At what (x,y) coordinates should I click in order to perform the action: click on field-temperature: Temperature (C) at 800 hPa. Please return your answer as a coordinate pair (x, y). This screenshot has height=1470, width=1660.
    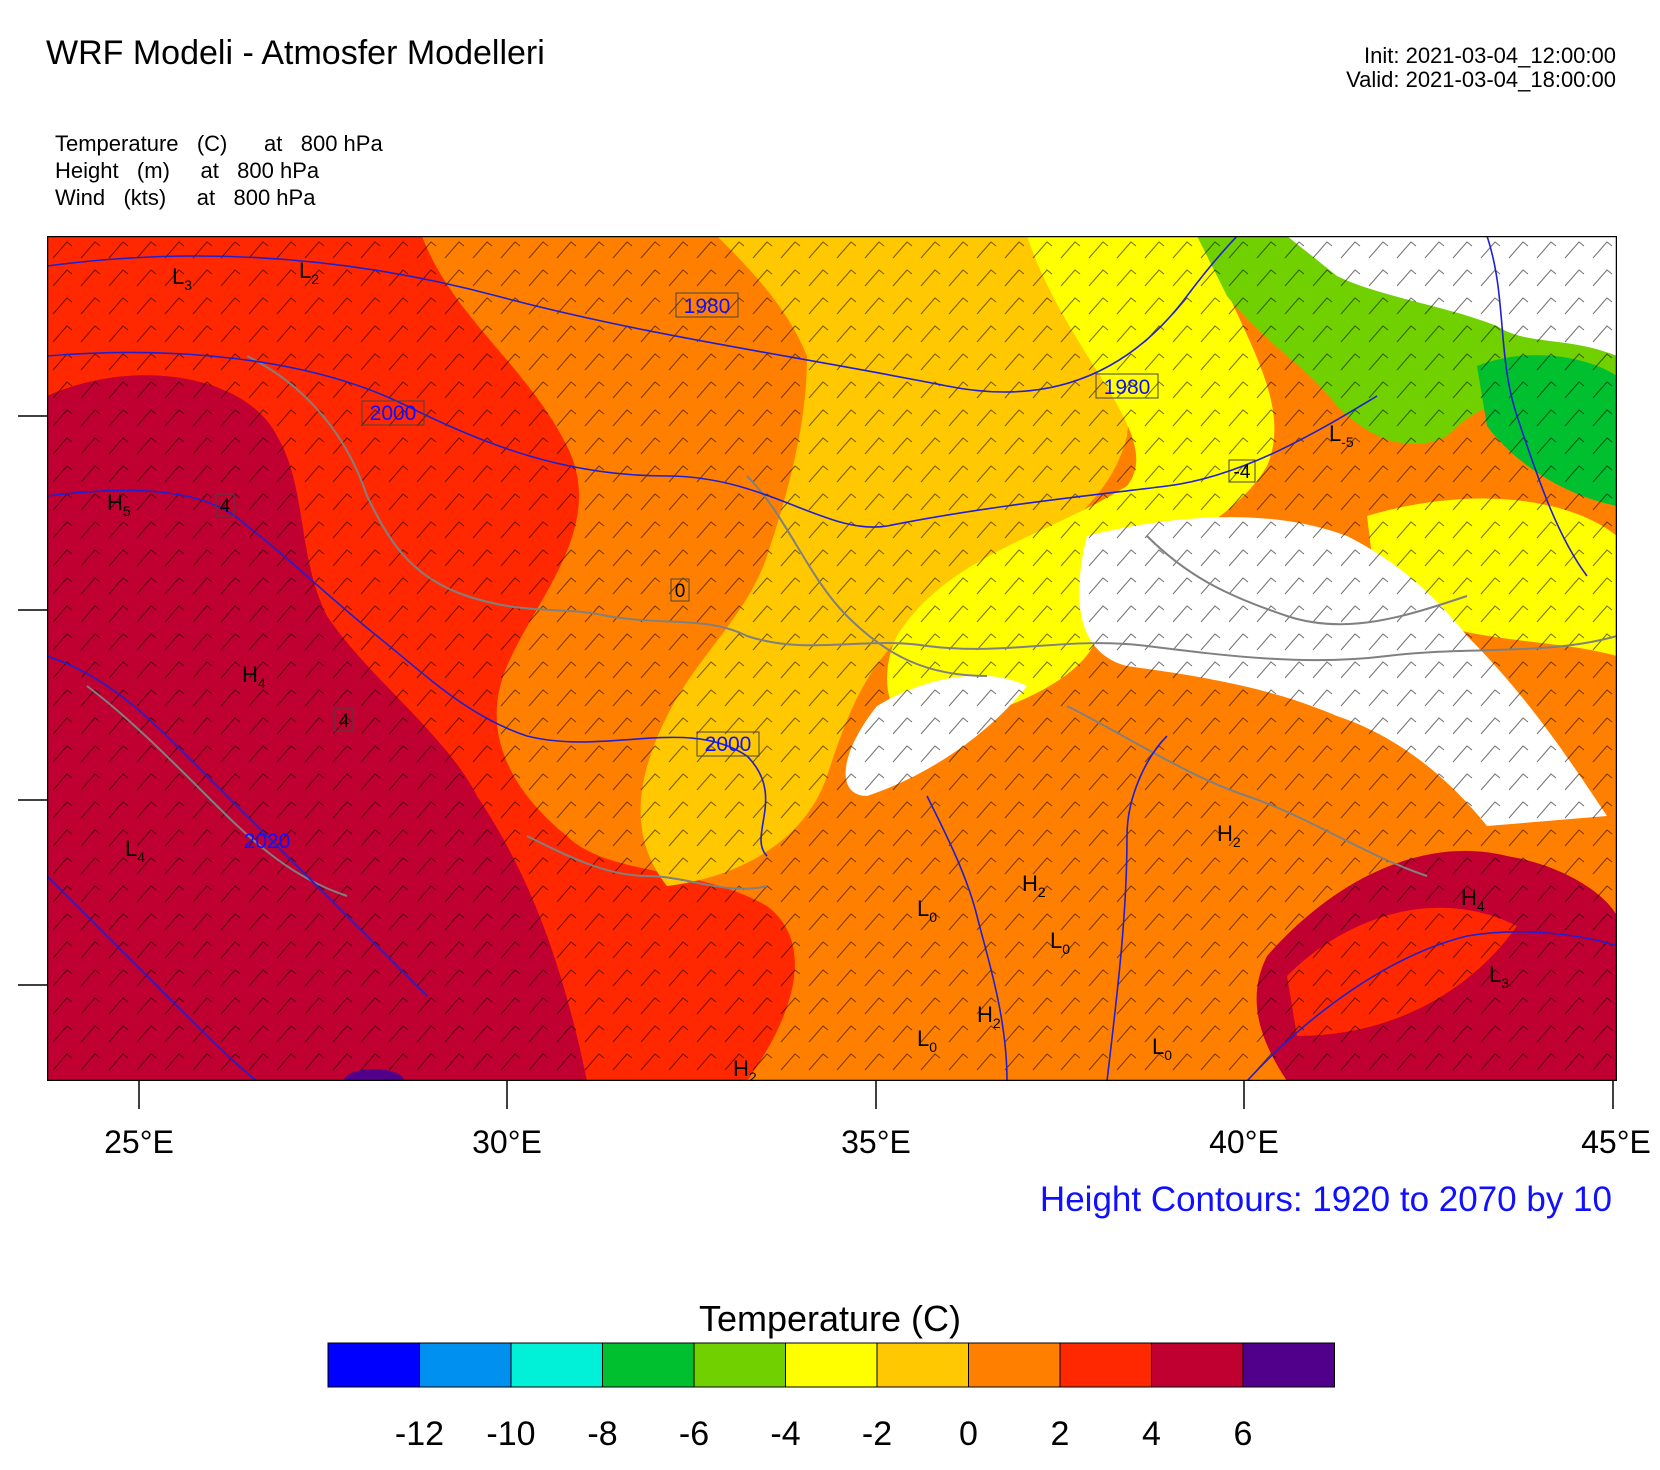
    Looking at the image, I should click on (219, 143).